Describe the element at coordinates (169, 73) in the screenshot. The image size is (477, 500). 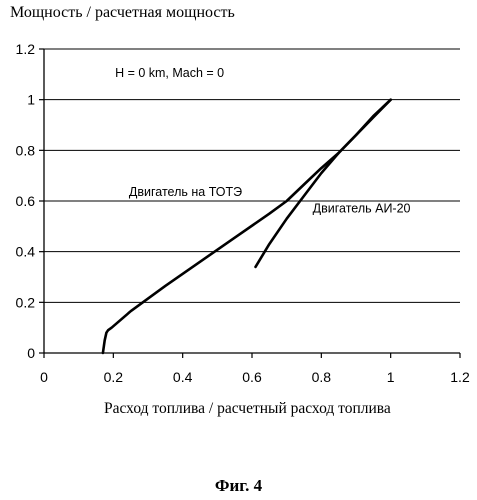
I see `annotation-0: H = 0 km, Mach = 0` at that location.